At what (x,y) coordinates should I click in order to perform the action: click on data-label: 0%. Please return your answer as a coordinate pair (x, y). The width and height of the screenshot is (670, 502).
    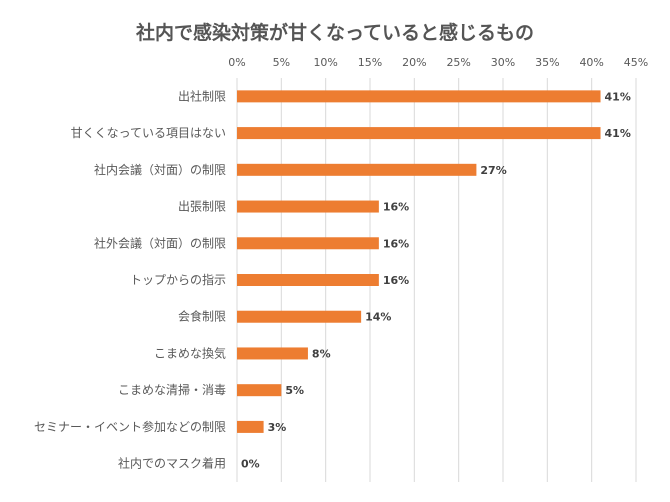
    Looking at the image, I should click on (250, 464).